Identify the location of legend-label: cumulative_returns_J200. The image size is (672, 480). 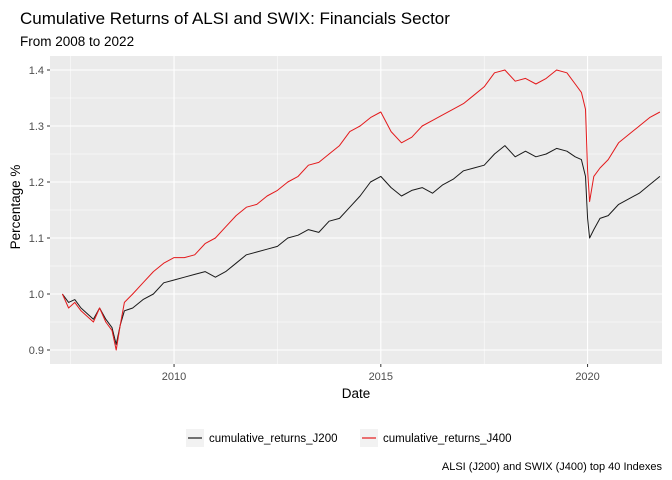
(273, 439).